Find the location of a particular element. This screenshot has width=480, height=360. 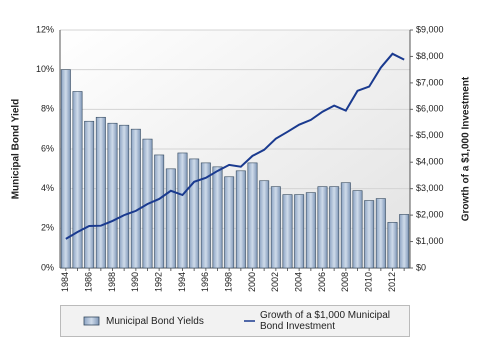

x-tick-label: 1984 is located at coordinates (65, 282).